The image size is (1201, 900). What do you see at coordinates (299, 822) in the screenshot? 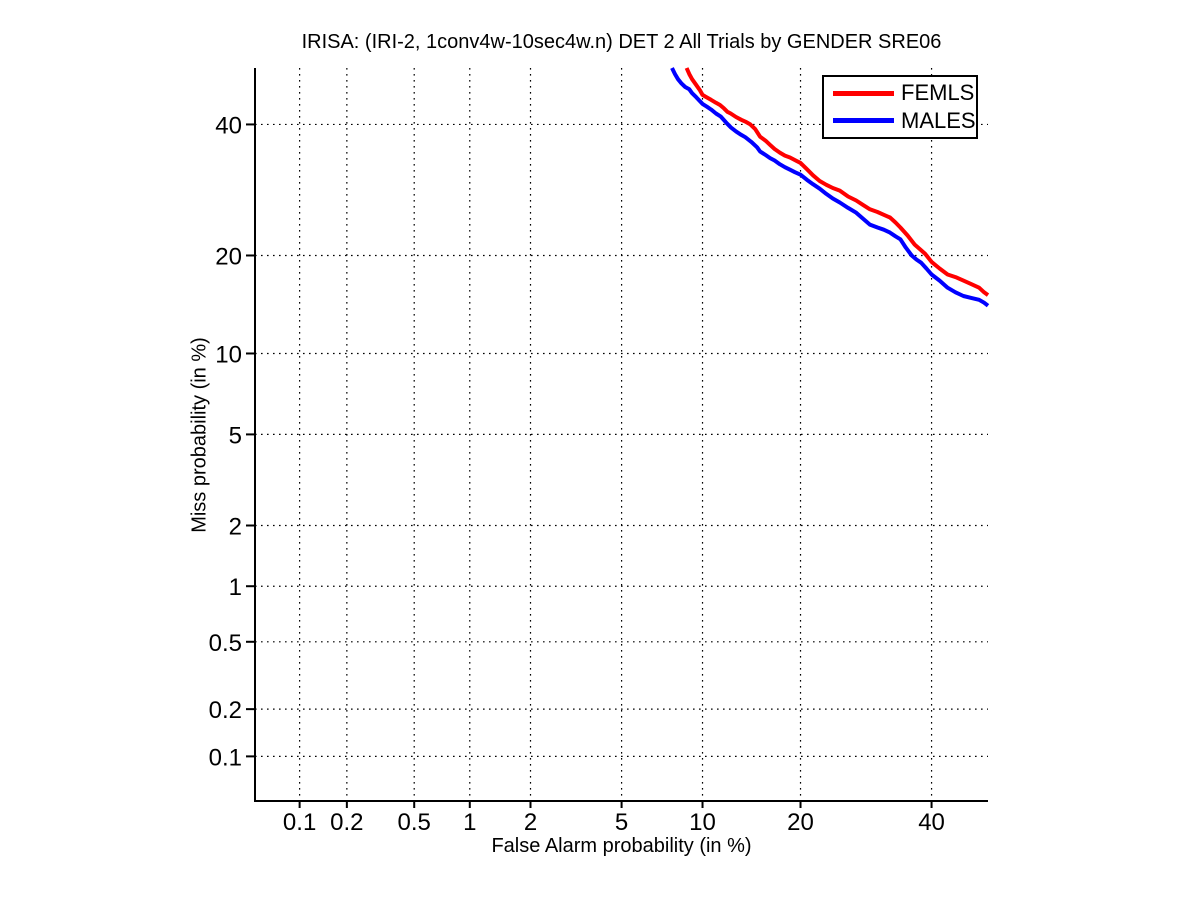
I see `x-tick-label: 0.1` at bounding box center [299, 822].